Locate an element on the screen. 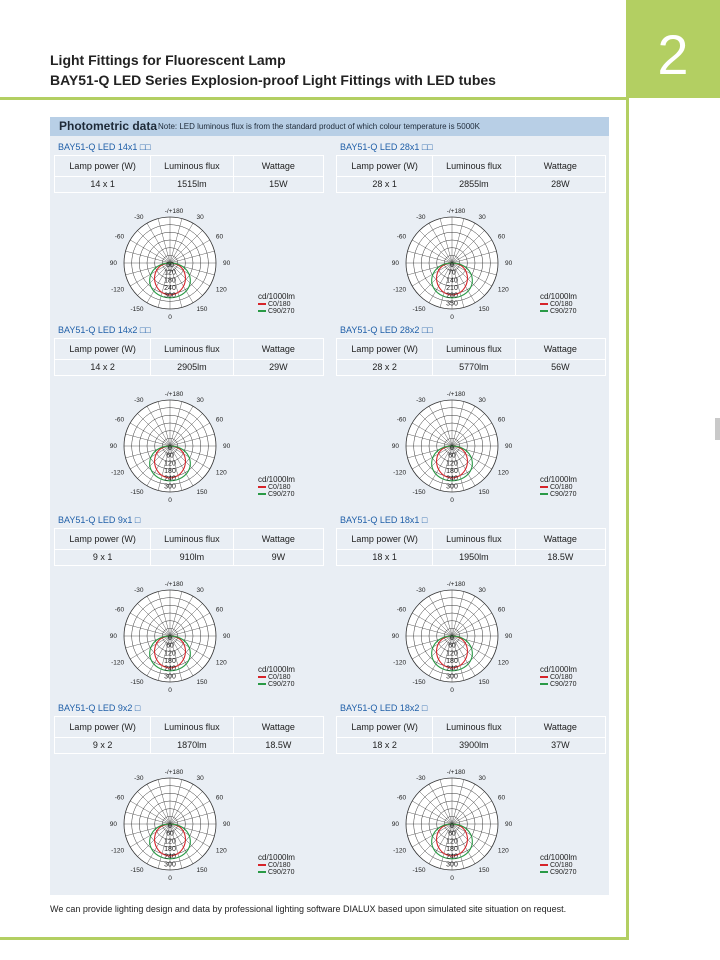  product-name: BAY51-Q LED 9x2 □ is located at coordinates (99, 708).